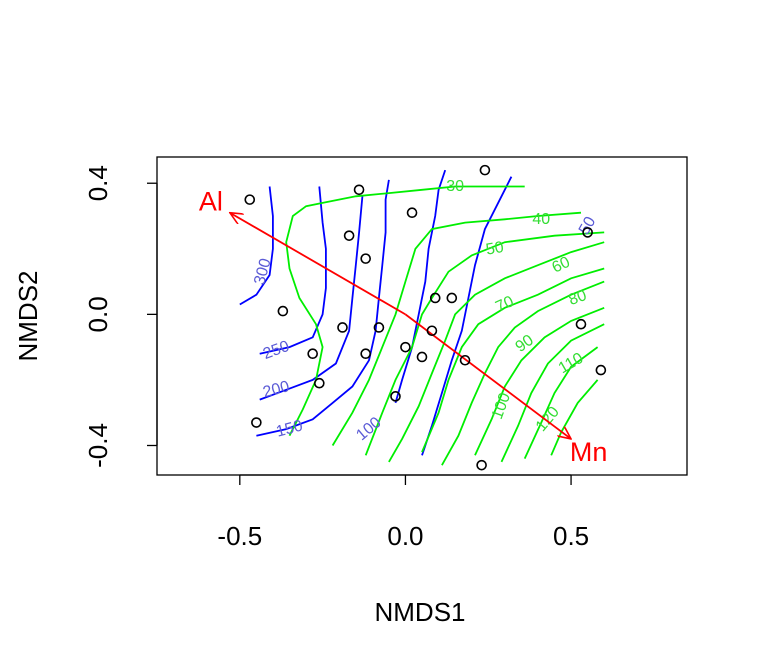 The width and height of the screenshot is (768, 672). I want to click on y-tick-label: 0.4, so click(98, 183).